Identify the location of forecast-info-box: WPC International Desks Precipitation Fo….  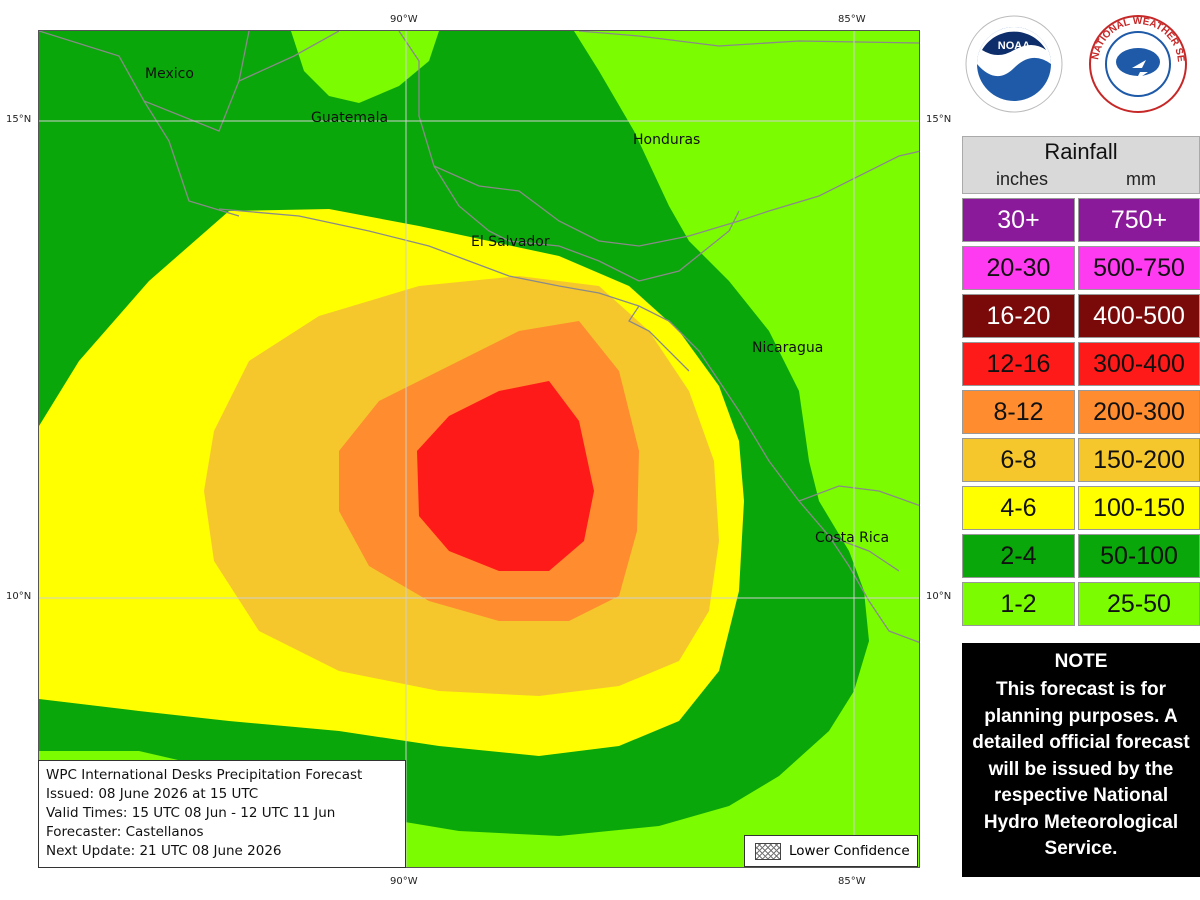
(222, 814).